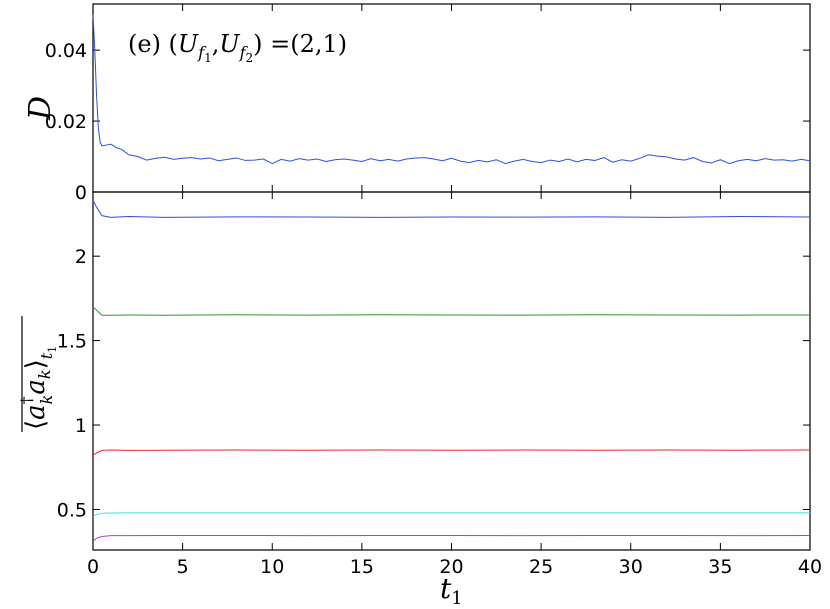  Describe the element at coordinates (810, 567) in the screenshot. I see `x-tick-label: 40` at that location.